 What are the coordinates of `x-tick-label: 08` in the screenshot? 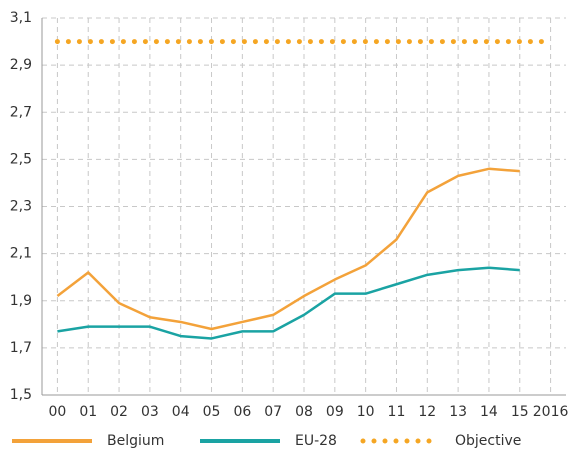 It's located at (304, 412).